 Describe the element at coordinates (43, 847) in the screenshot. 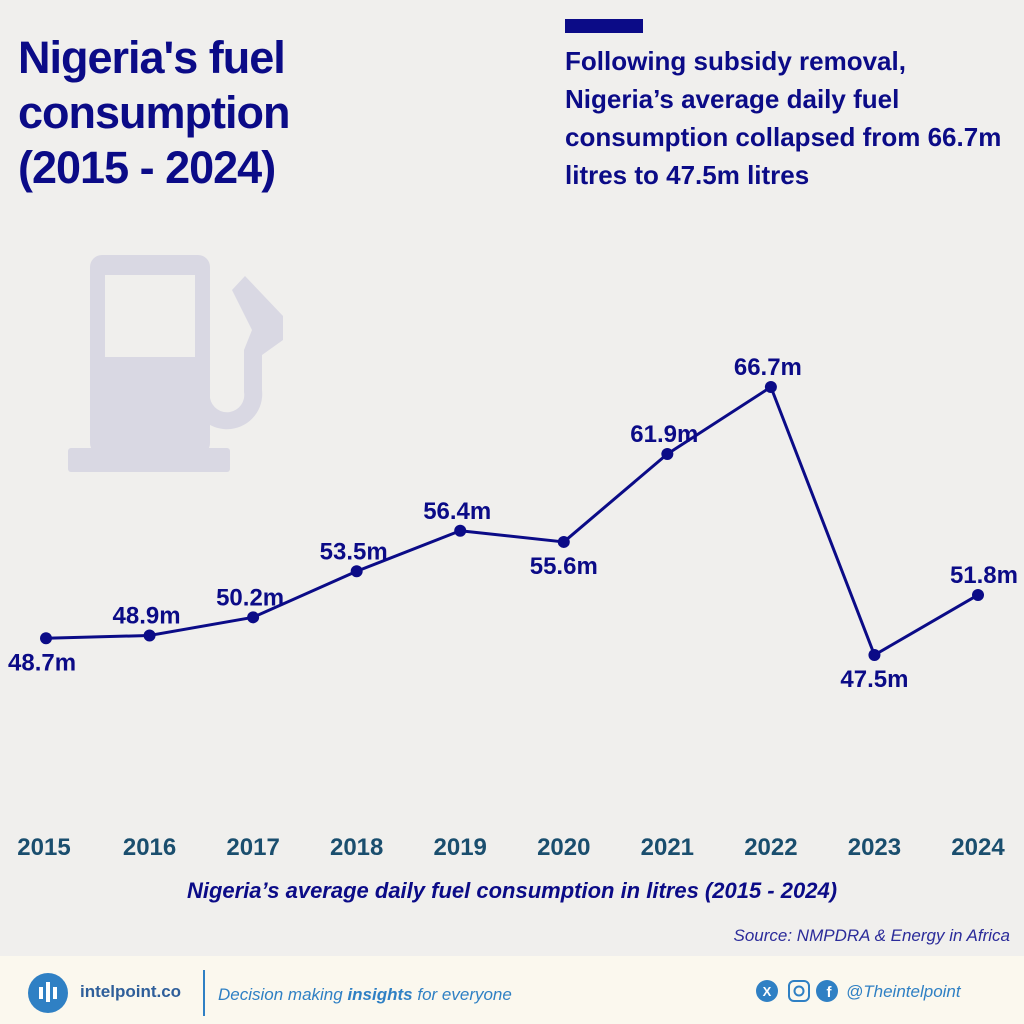

I see `x-tick-label: 2015` at that location.